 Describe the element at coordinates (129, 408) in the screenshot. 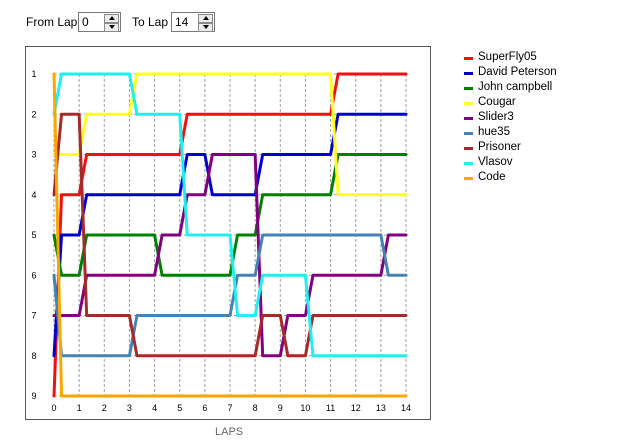

I see `x-tick-label: 3` at that location.